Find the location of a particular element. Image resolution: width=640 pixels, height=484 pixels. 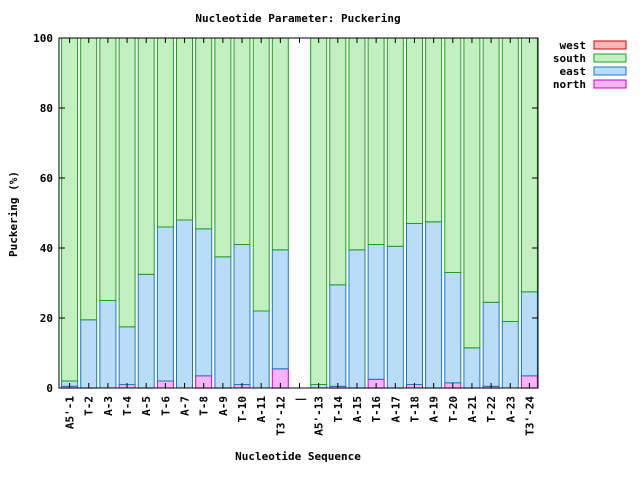

legend-label-south: south is located at coordinates (569, 58).